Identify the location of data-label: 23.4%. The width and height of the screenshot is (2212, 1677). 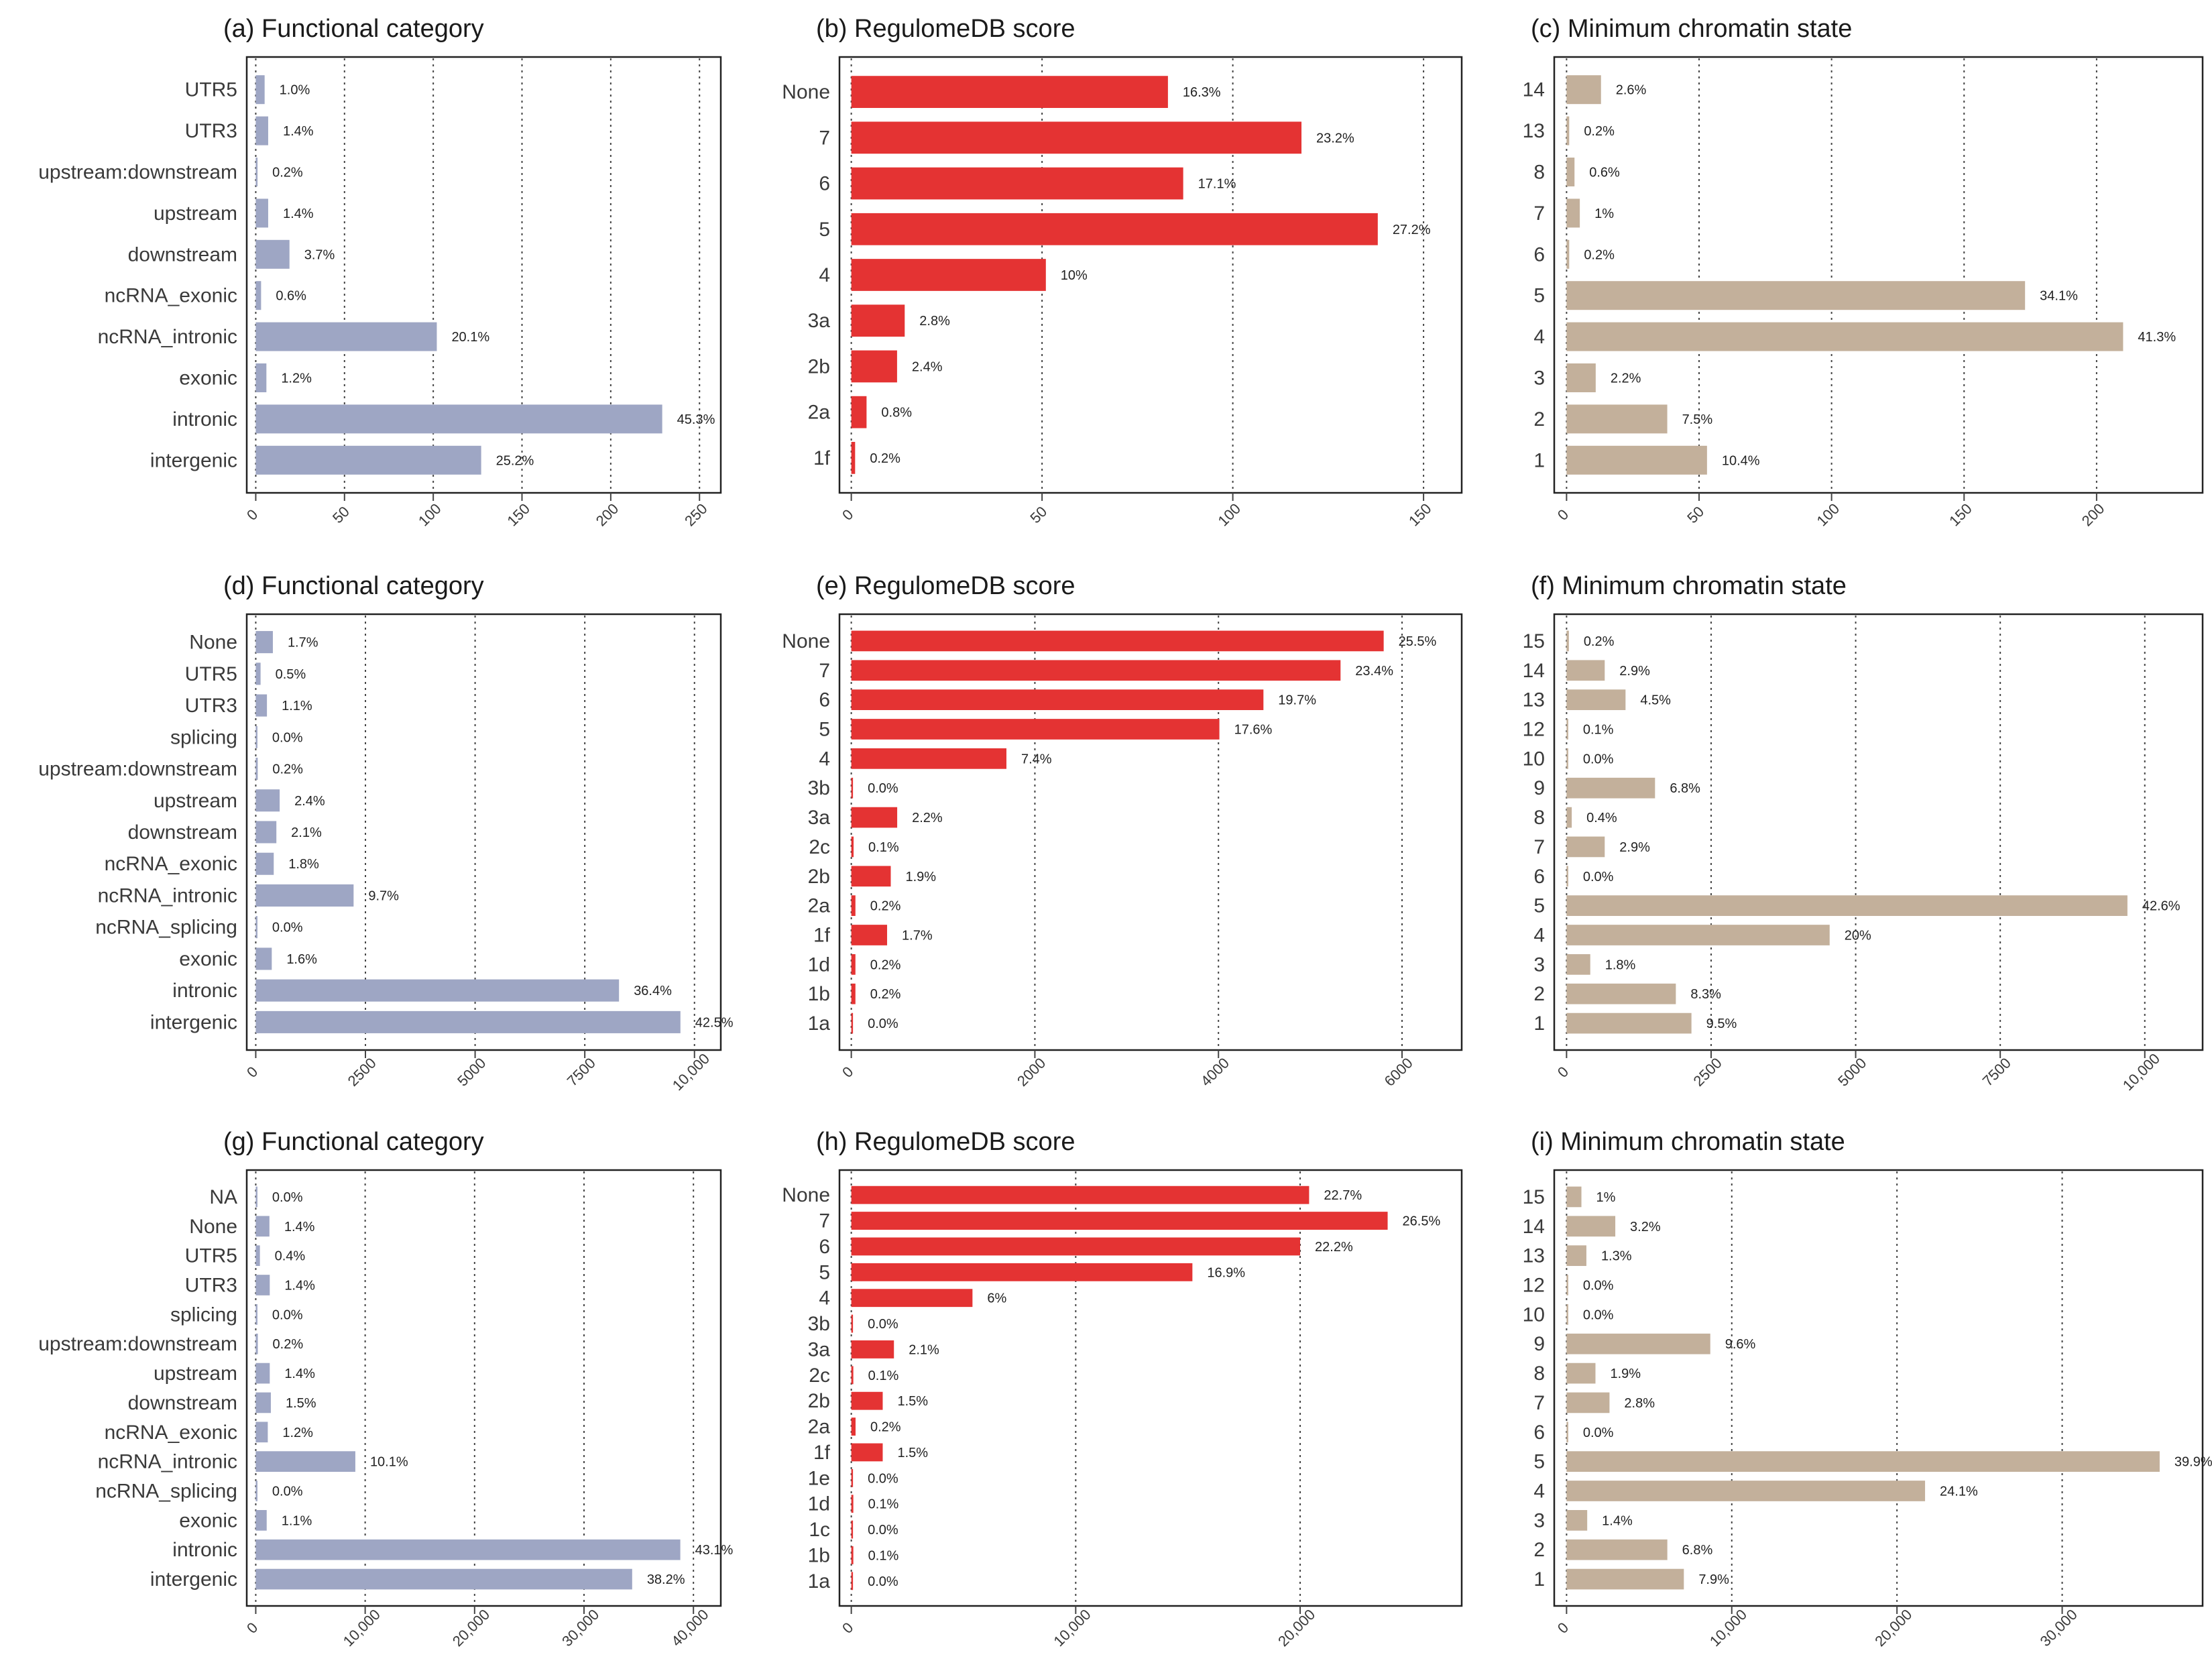
(1374, 671).